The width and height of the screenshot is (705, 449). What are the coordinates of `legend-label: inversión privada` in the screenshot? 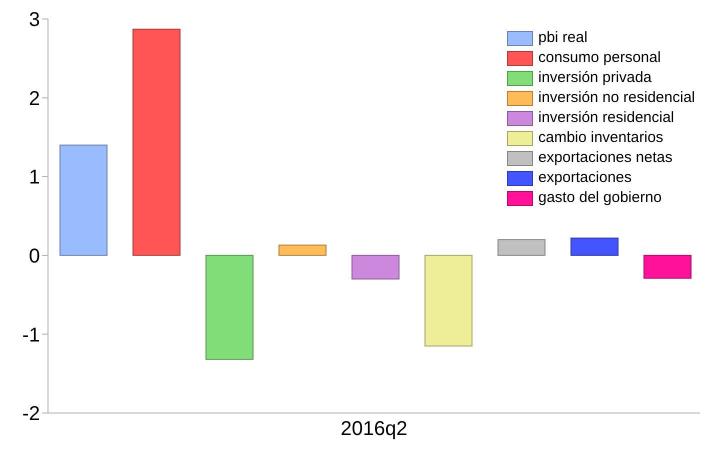 It's located at (595, 78).